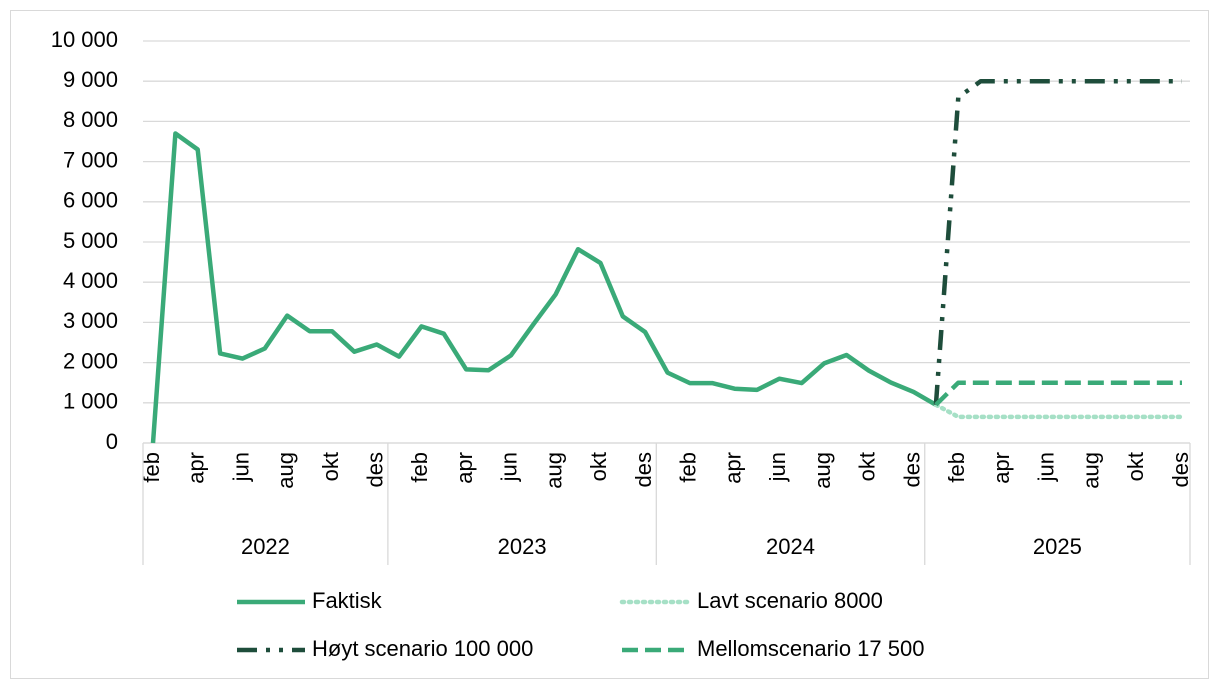  I want to click on y-tick-label: 0, so click(112, 441).